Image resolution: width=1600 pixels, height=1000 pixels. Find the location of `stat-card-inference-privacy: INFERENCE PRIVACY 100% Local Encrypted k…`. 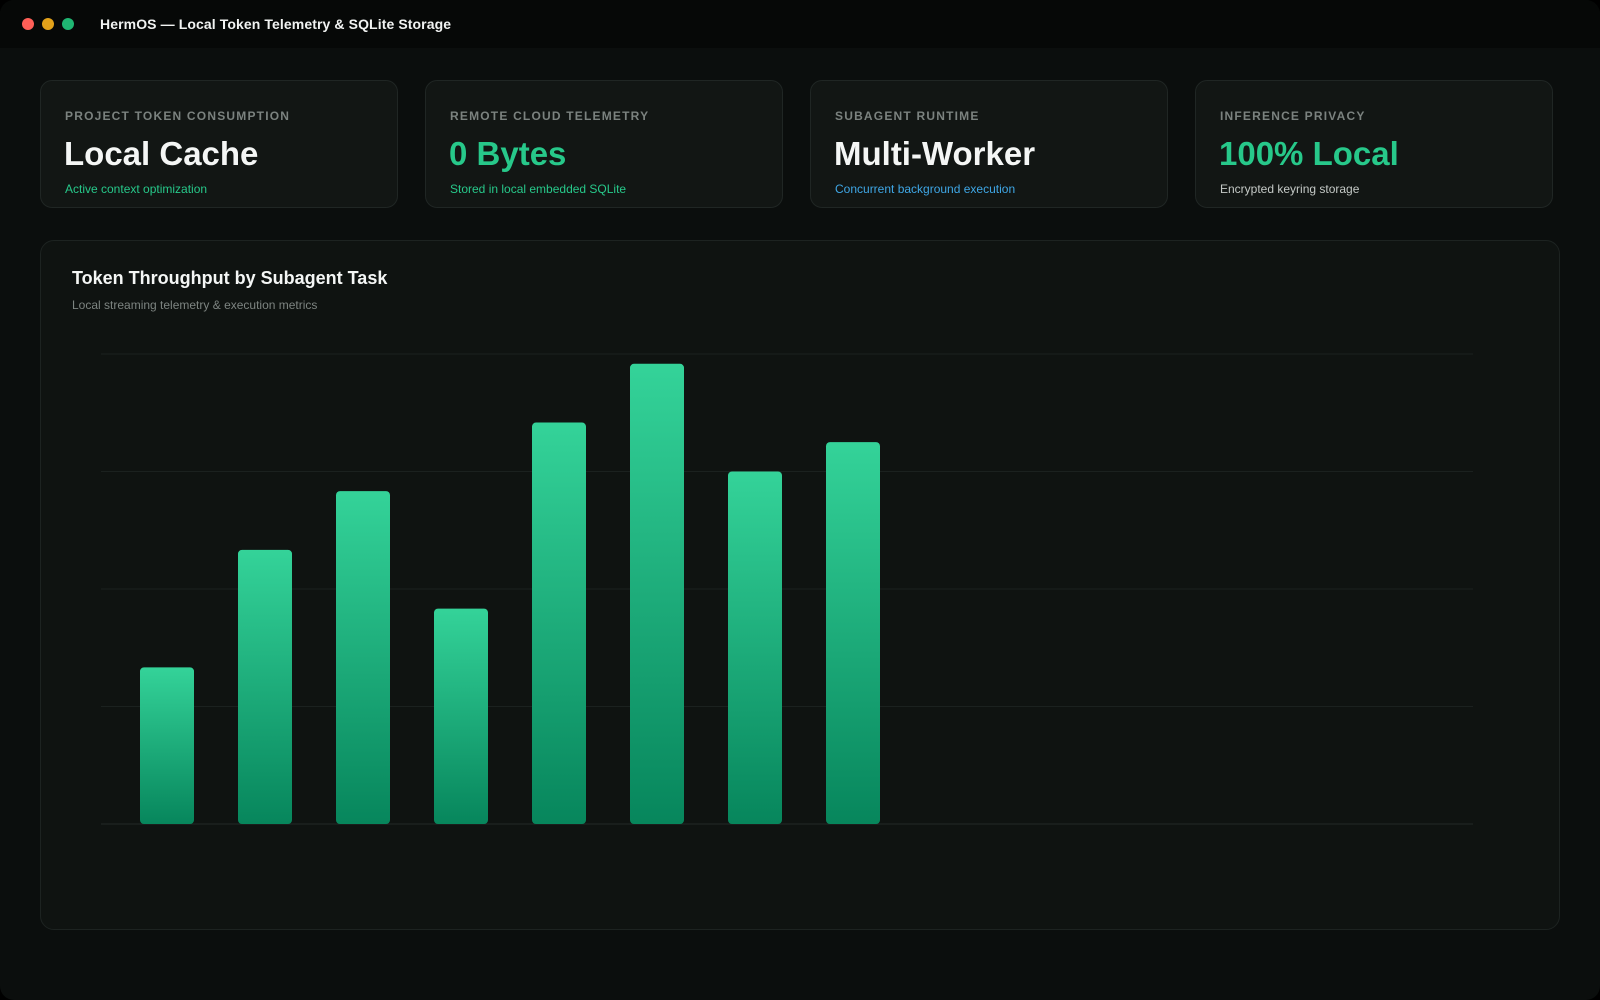

stat-card-inference-privacy: INFERENCE PRIVACY 100% Local Encrypted k… is located at coordinates (1374, 144).